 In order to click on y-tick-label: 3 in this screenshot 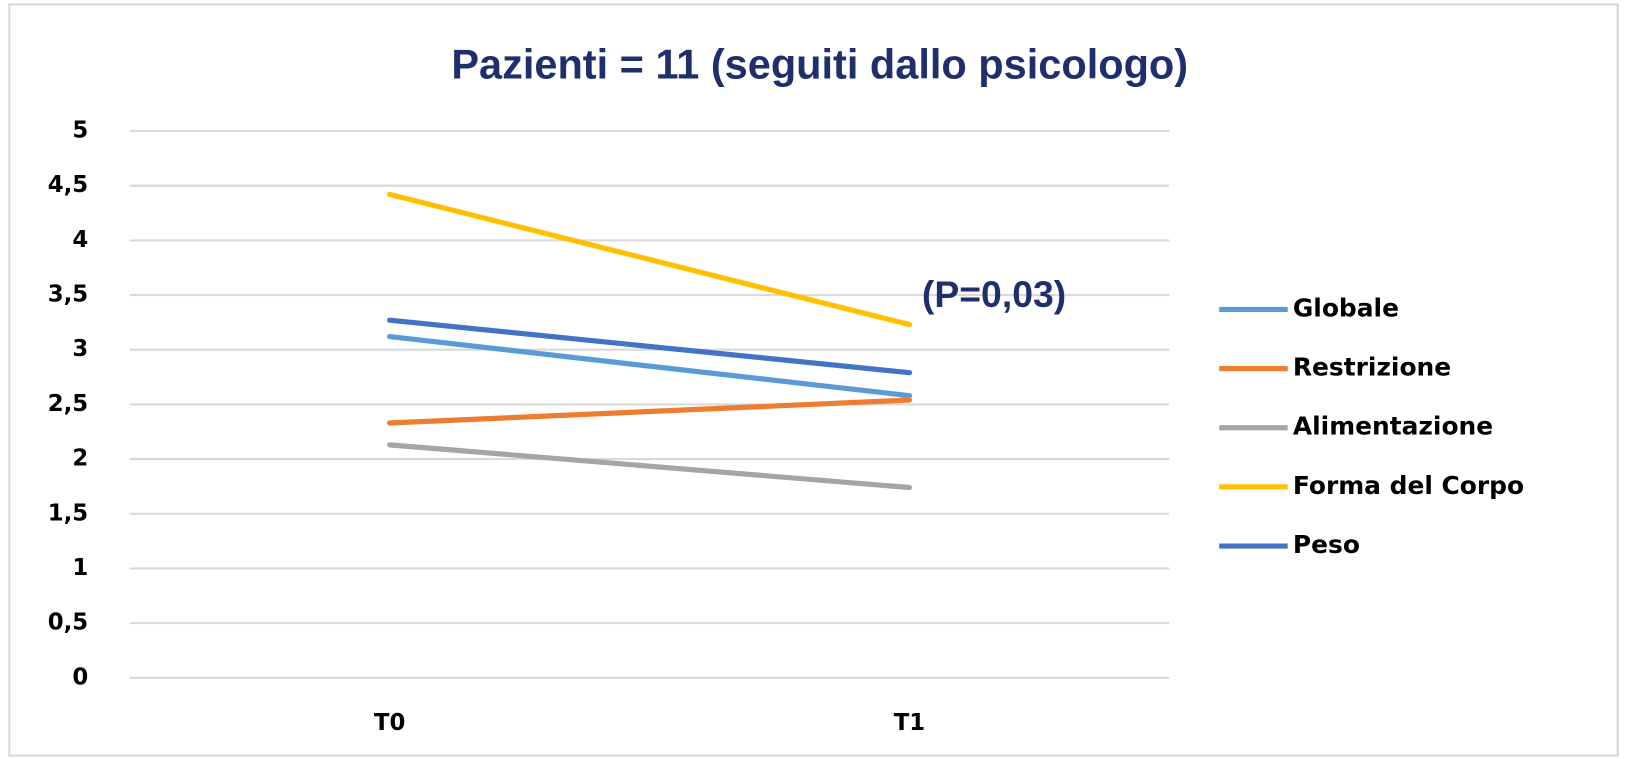, I will do `click(80, 349)`.